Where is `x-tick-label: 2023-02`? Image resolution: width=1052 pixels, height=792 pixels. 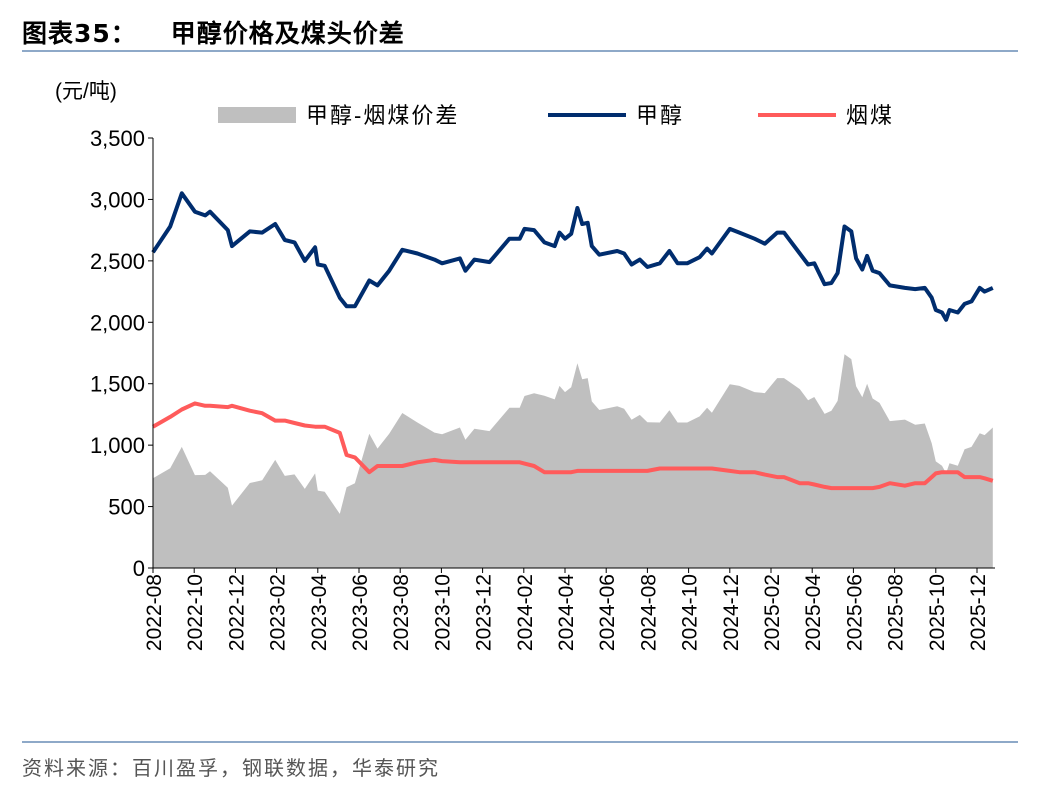
x-tick-label: 2023-02 is located at coordinates (278, 612).